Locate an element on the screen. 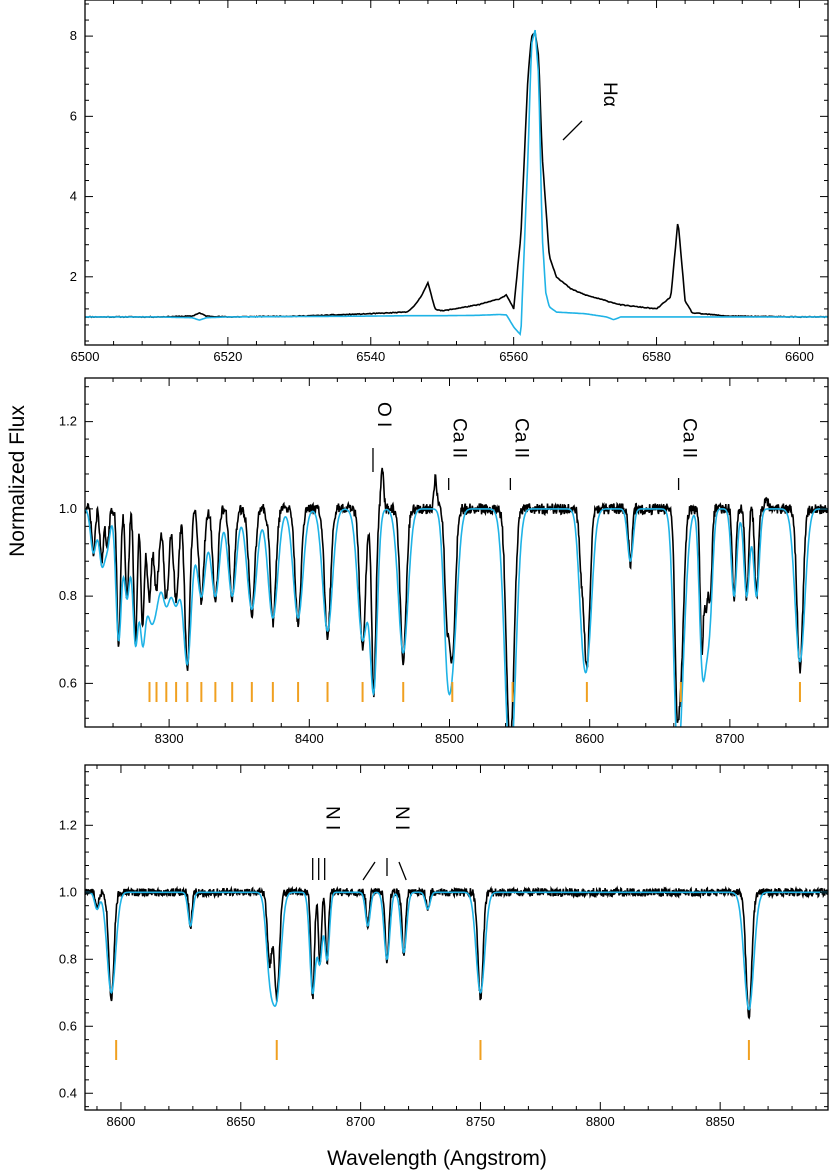 This screenshot has height=1172, width=830. model-spectrum-line is located at coordinates (456, 951).